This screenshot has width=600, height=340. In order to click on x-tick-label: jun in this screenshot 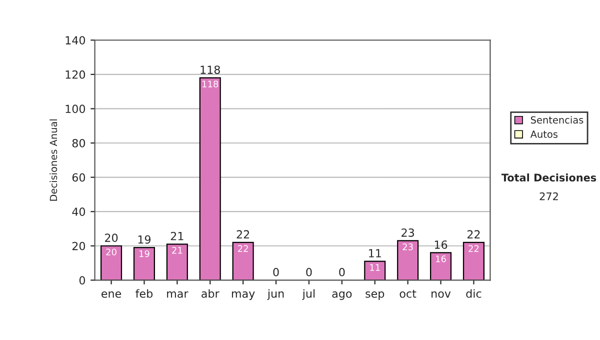, I will do `click(275, 294)`.